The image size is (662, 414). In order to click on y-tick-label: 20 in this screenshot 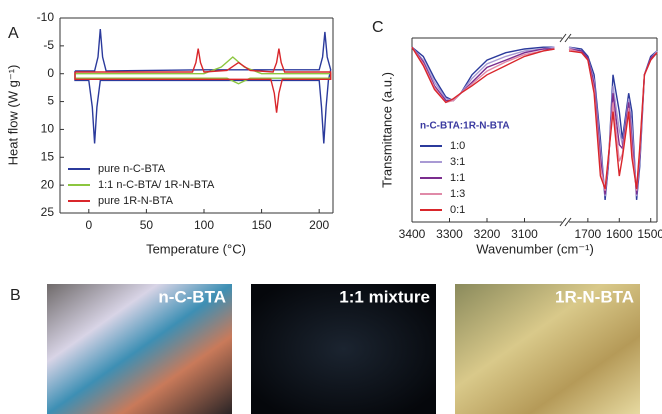, I will do `click(48, 184)`.